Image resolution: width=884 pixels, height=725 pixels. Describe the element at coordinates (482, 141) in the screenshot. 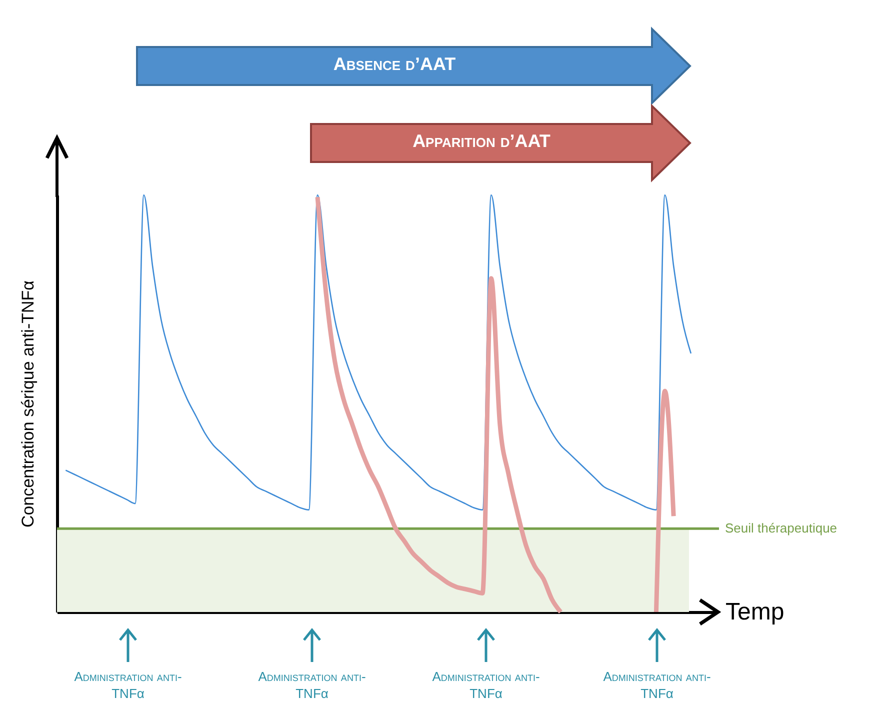

I see `text: Apparition d’AAT` at that location.